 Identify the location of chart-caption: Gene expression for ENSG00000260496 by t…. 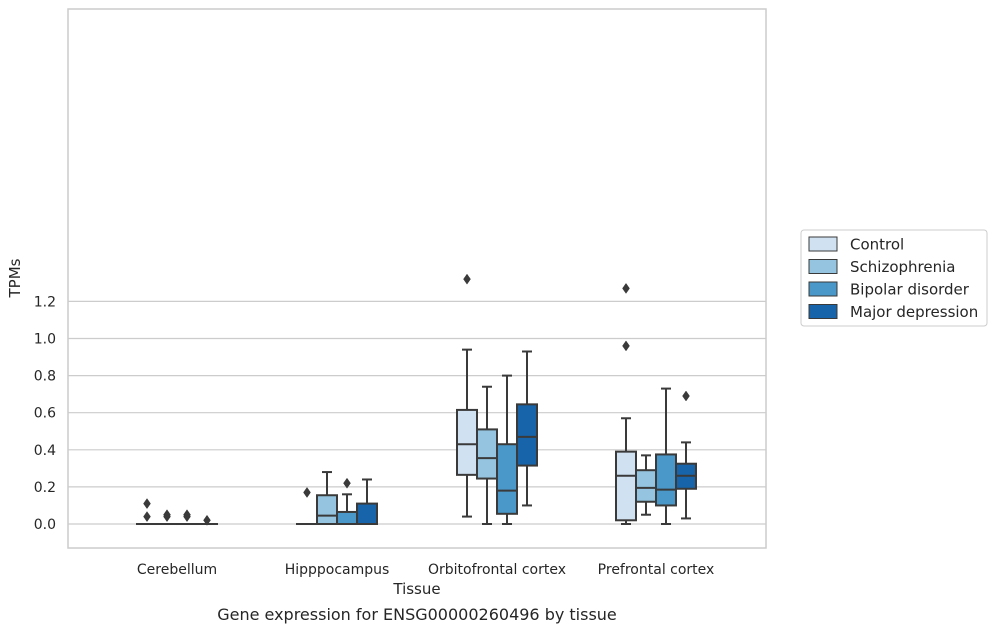
(417, 614).